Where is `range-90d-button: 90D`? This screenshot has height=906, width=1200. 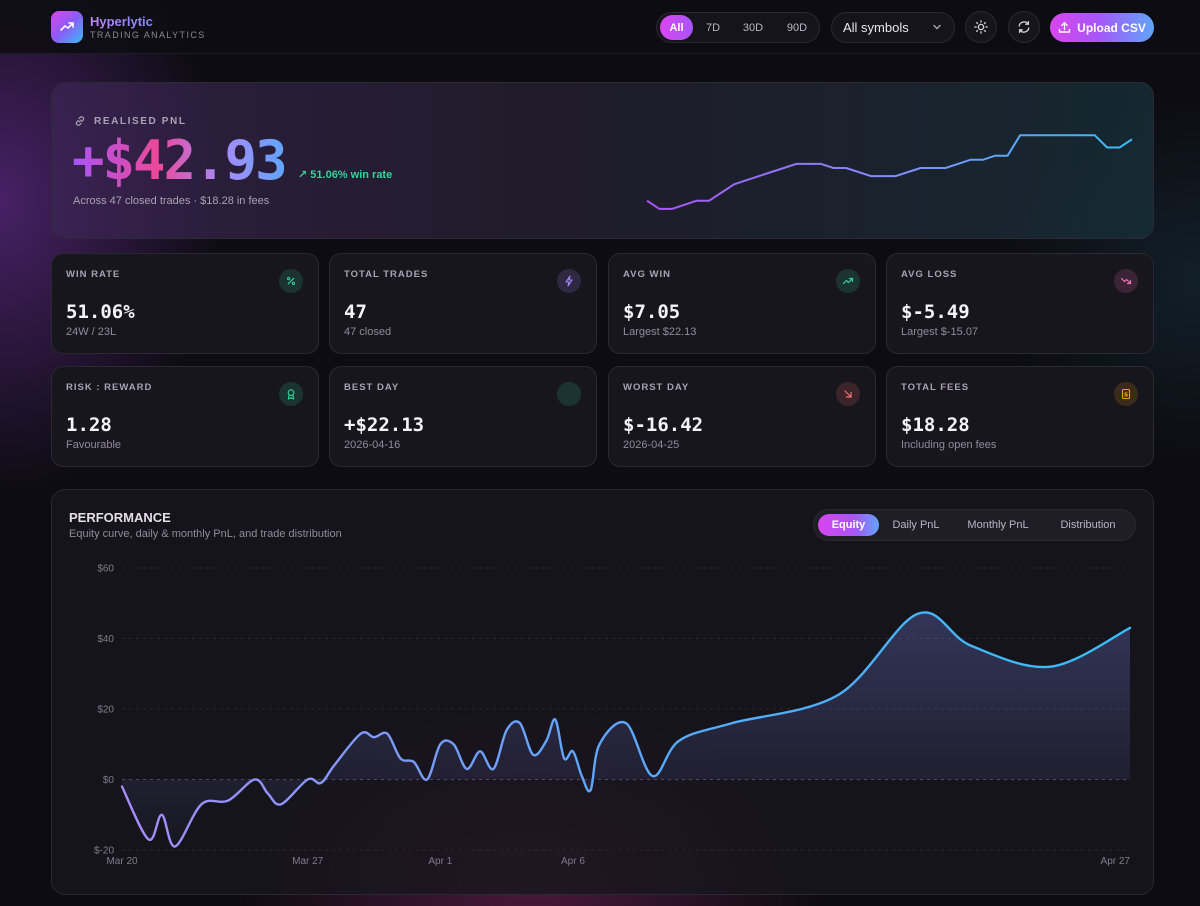 range-90d-button: 90D is located at coordinates (797, 27).